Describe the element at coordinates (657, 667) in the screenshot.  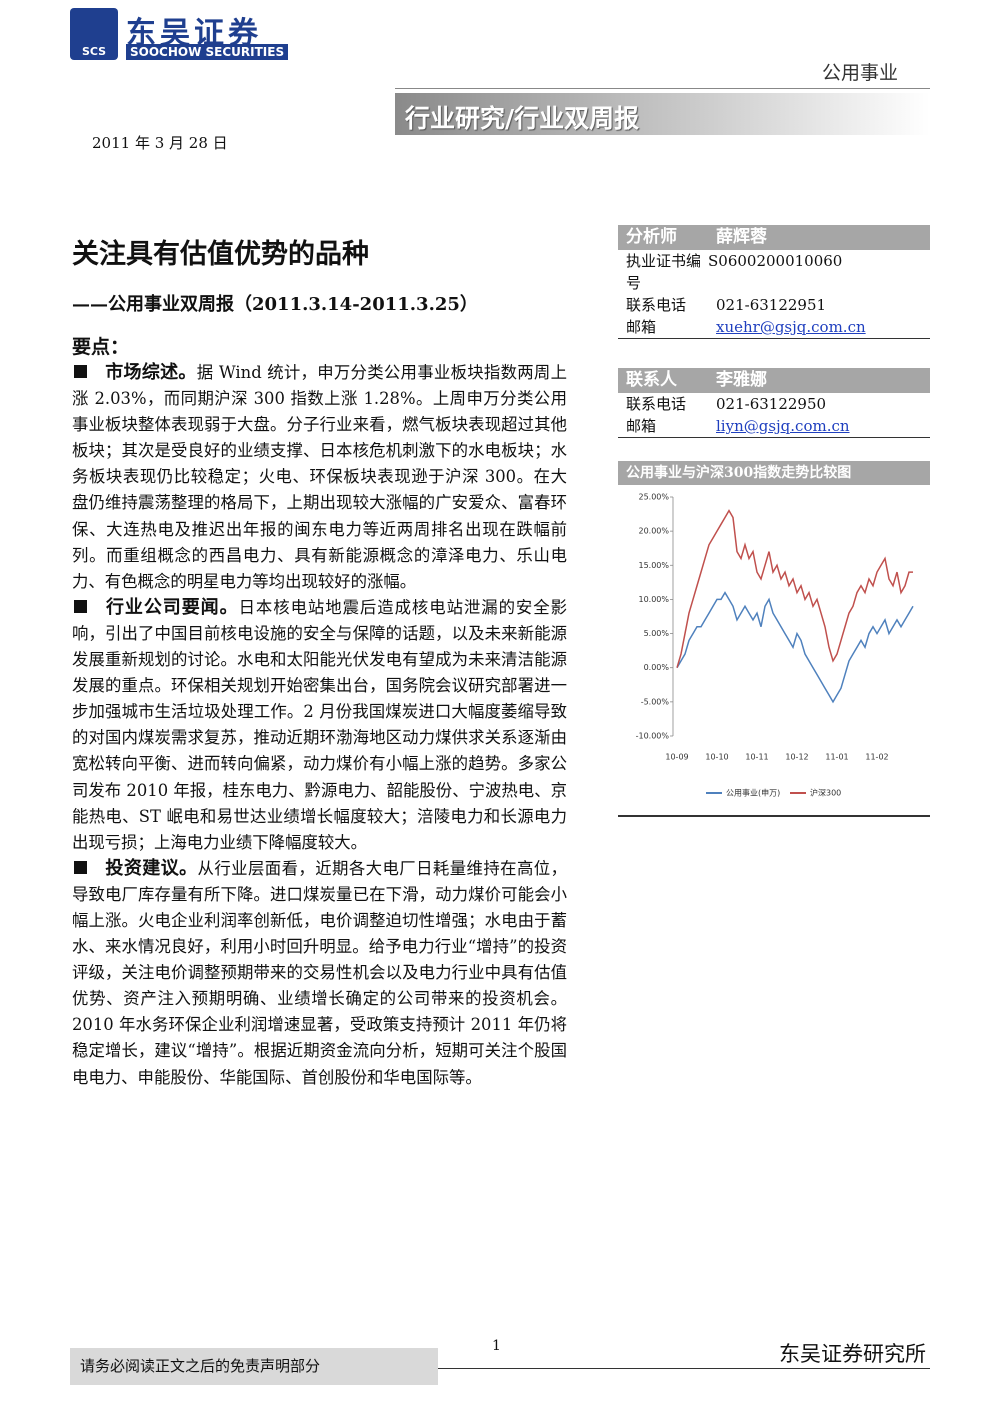
I see `y-tick-label: 0.00%` at that location.